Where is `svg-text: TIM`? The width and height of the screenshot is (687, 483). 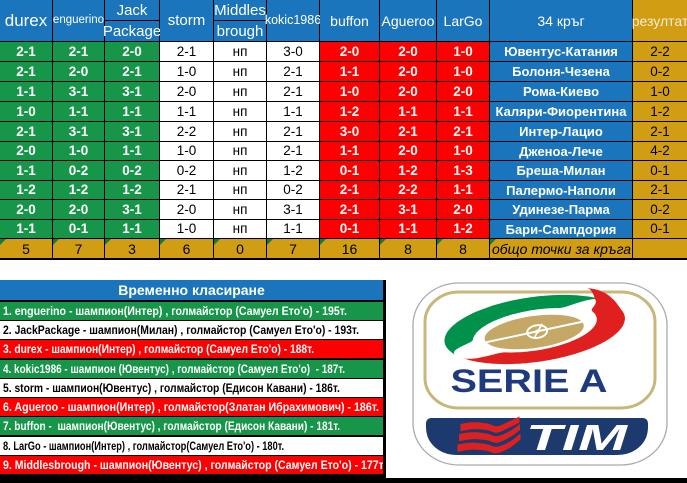 svg-text: TIM is located at coordinates (577, 437).